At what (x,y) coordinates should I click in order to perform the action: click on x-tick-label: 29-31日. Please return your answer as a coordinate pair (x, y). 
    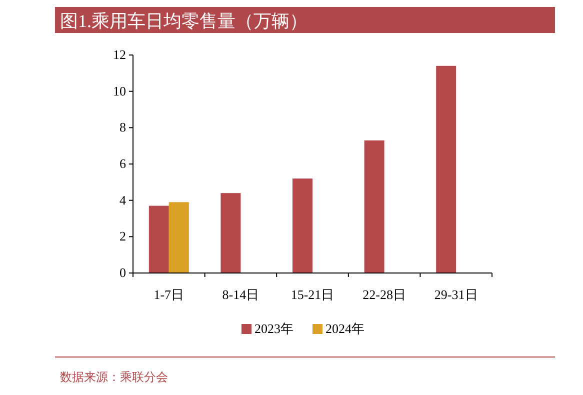
    Looking at the image, I should click on (456, 294).